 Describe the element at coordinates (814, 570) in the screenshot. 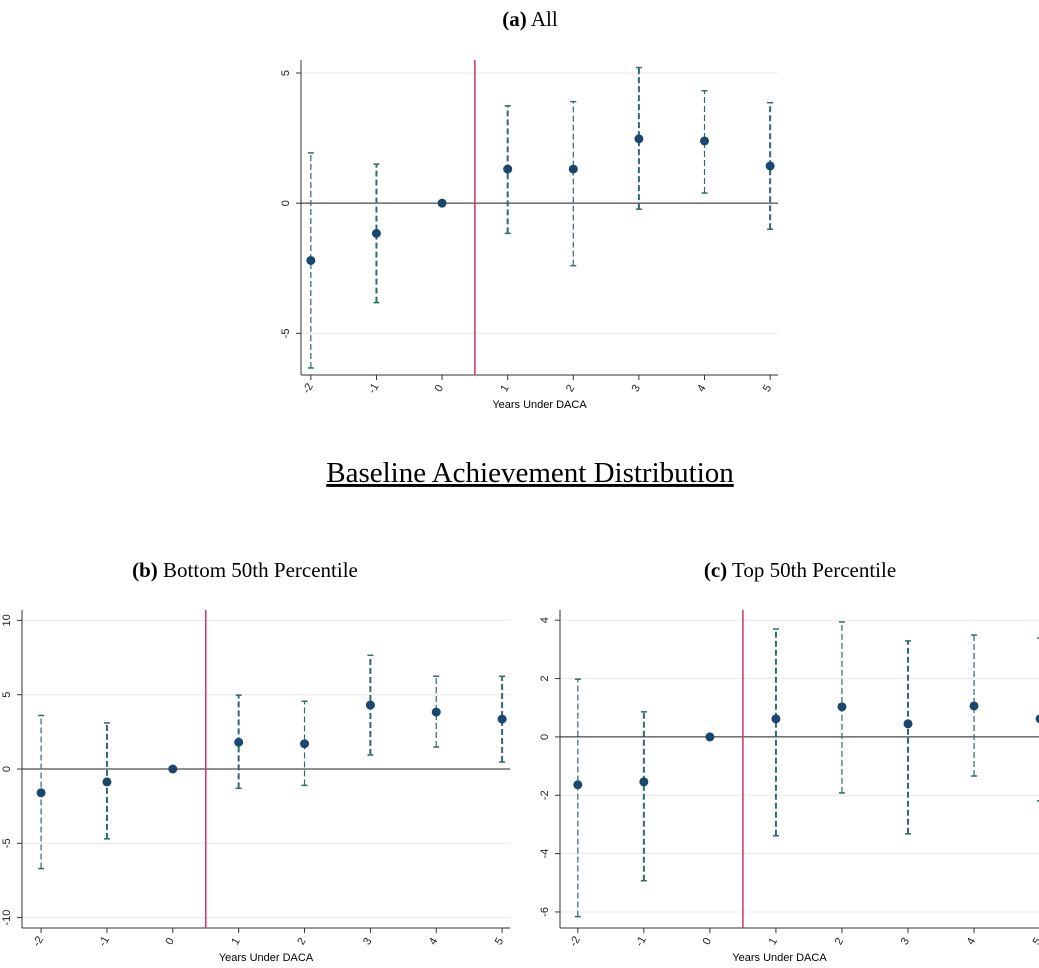

I see `panel-title-text: Top 50th Percentile` at that location.